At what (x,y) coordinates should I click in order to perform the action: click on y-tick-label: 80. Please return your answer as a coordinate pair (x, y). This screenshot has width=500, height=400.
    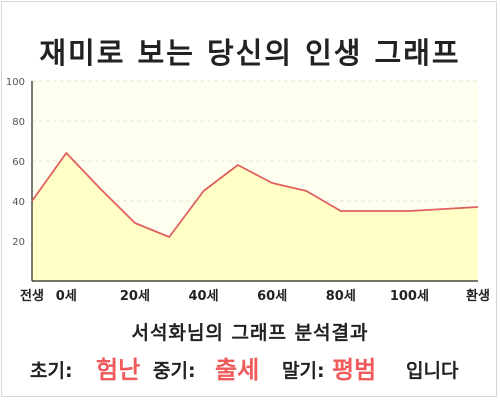
    Looking at the image, I should click on (18, 122).